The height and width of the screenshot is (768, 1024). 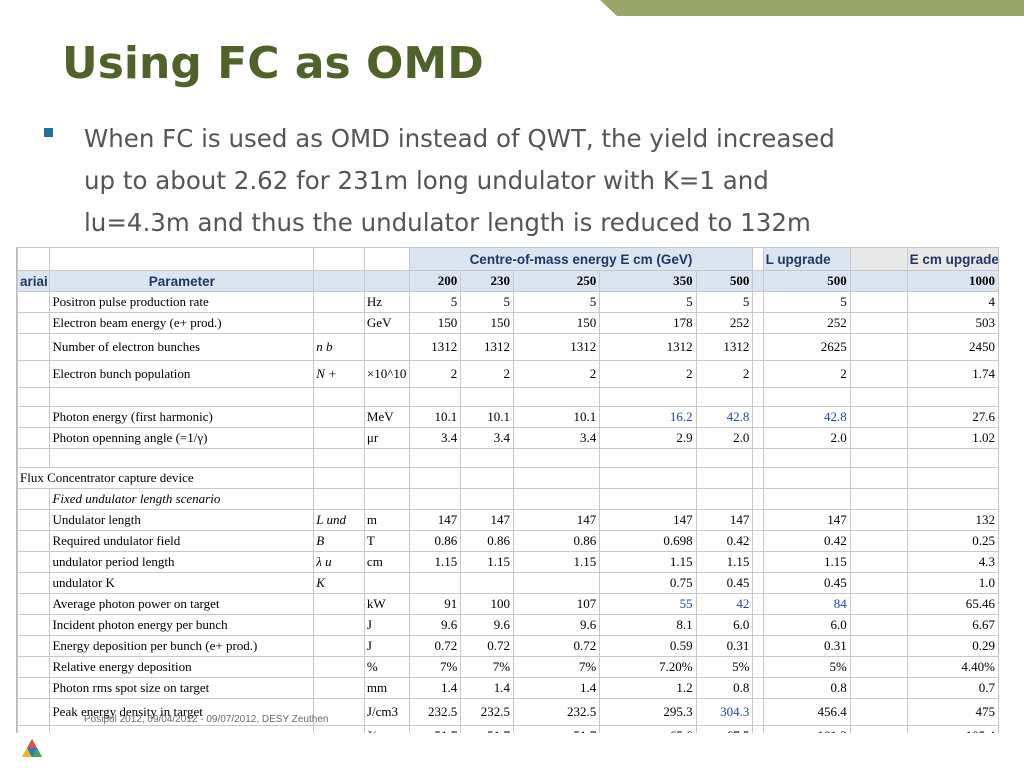 I want to click on centre-of-mass-header: Centre-of-mass energy E cm (GeV), so click(x=581, y=259).